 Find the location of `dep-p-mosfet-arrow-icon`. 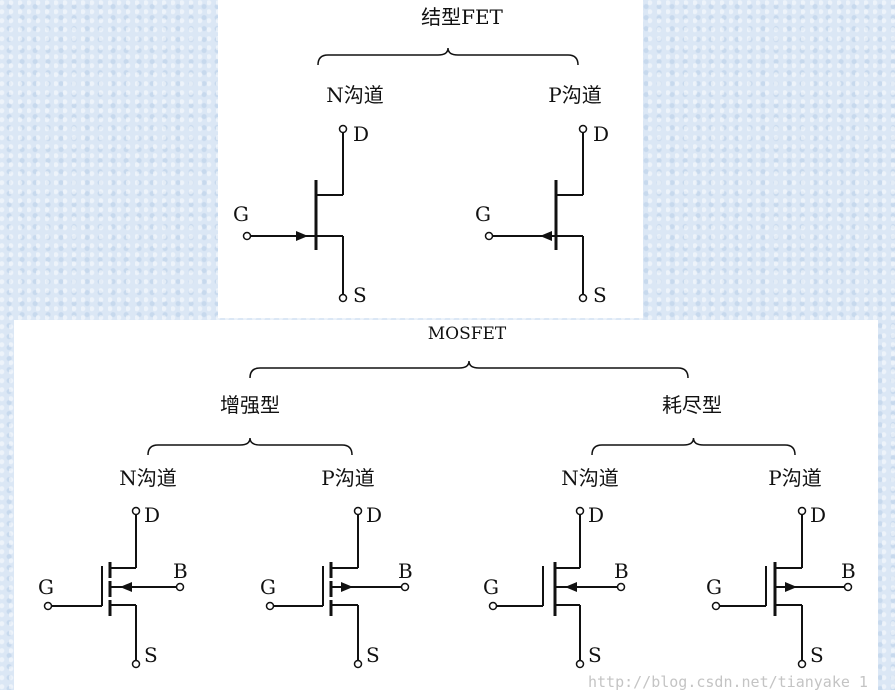

dep-p-mosfet-arrow-icon is located at coordinates (791, 587).